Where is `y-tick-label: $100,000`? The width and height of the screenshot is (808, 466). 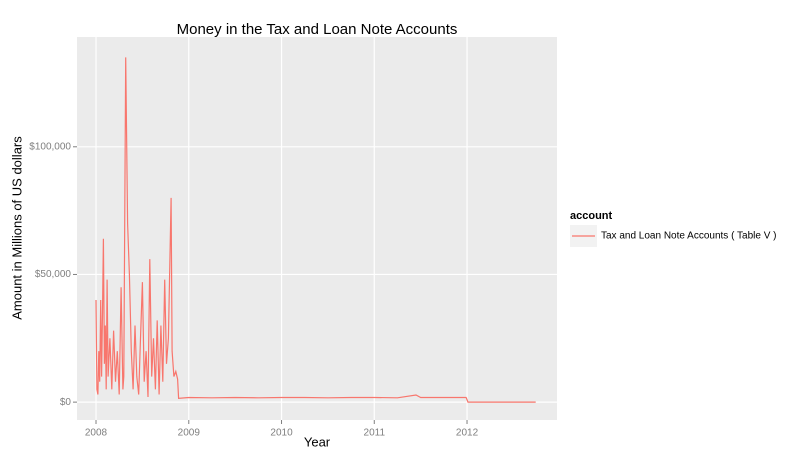 y-tick-label: $100,000 is located at coordinates (50, 146).